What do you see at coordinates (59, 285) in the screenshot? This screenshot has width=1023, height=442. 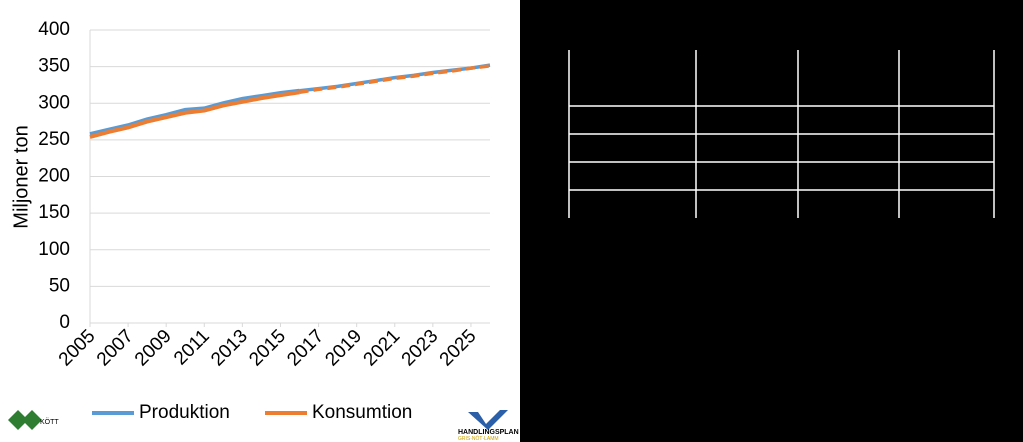 I see `y-tick-label: 50` at bounding box center [59, 285].